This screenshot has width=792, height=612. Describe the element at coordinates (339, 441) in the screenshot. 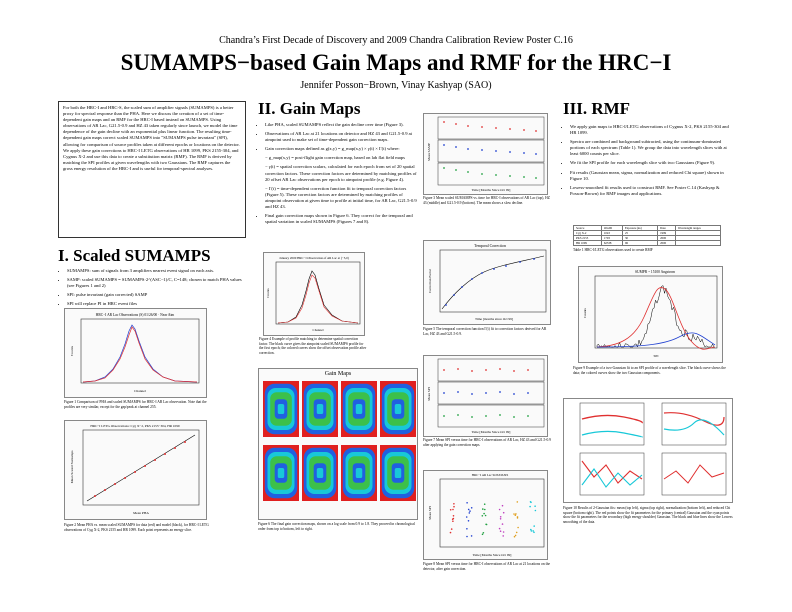

I see `gain-map-grid` at that location.